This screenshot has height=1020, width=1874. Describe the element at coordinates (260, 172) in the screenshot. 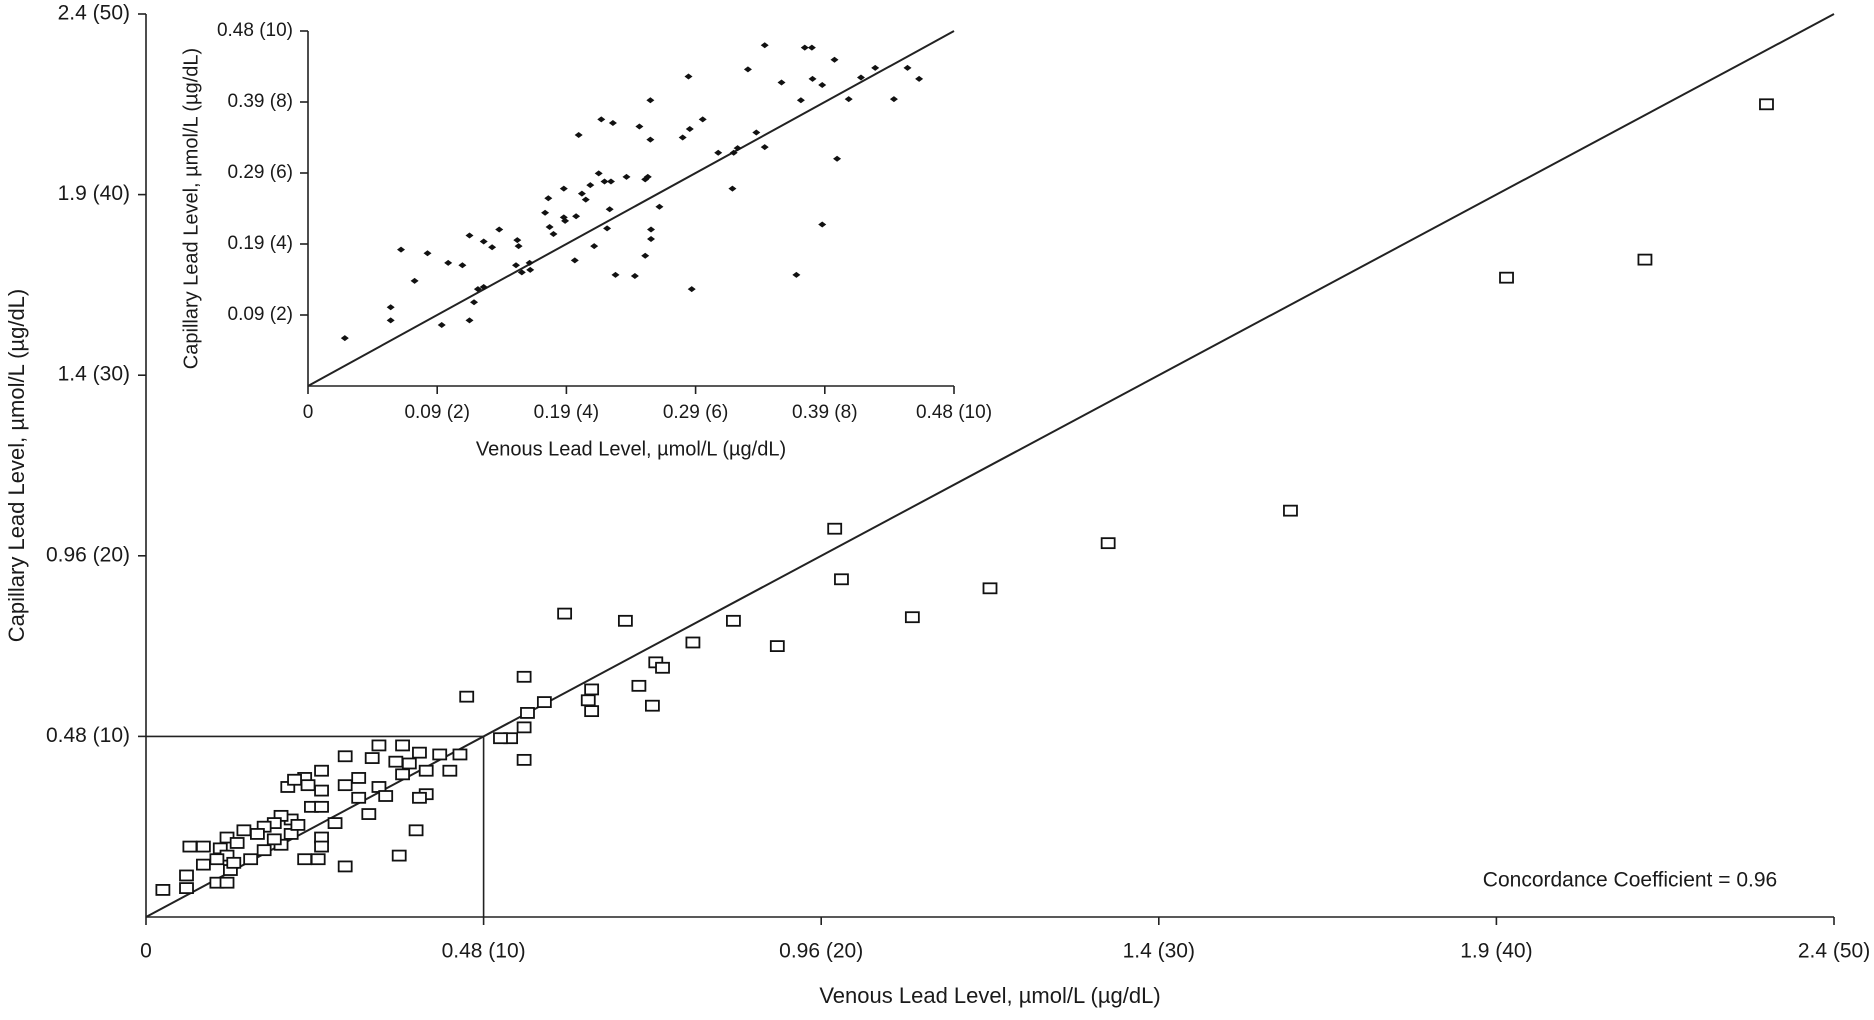

I see `y-tick-label: 0.29 (6)` at that location.